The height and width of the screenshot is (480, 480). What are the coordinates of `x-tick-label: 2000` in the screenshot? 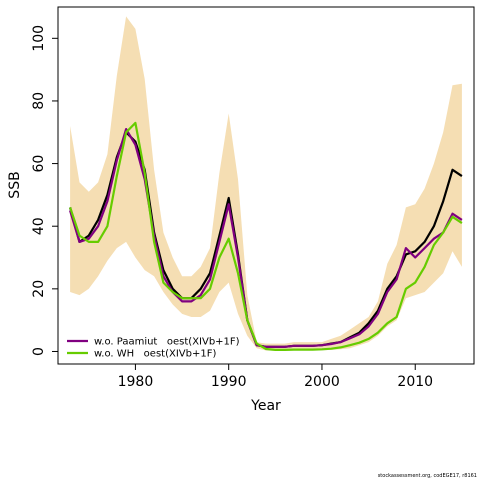 It's located at (322, 382).